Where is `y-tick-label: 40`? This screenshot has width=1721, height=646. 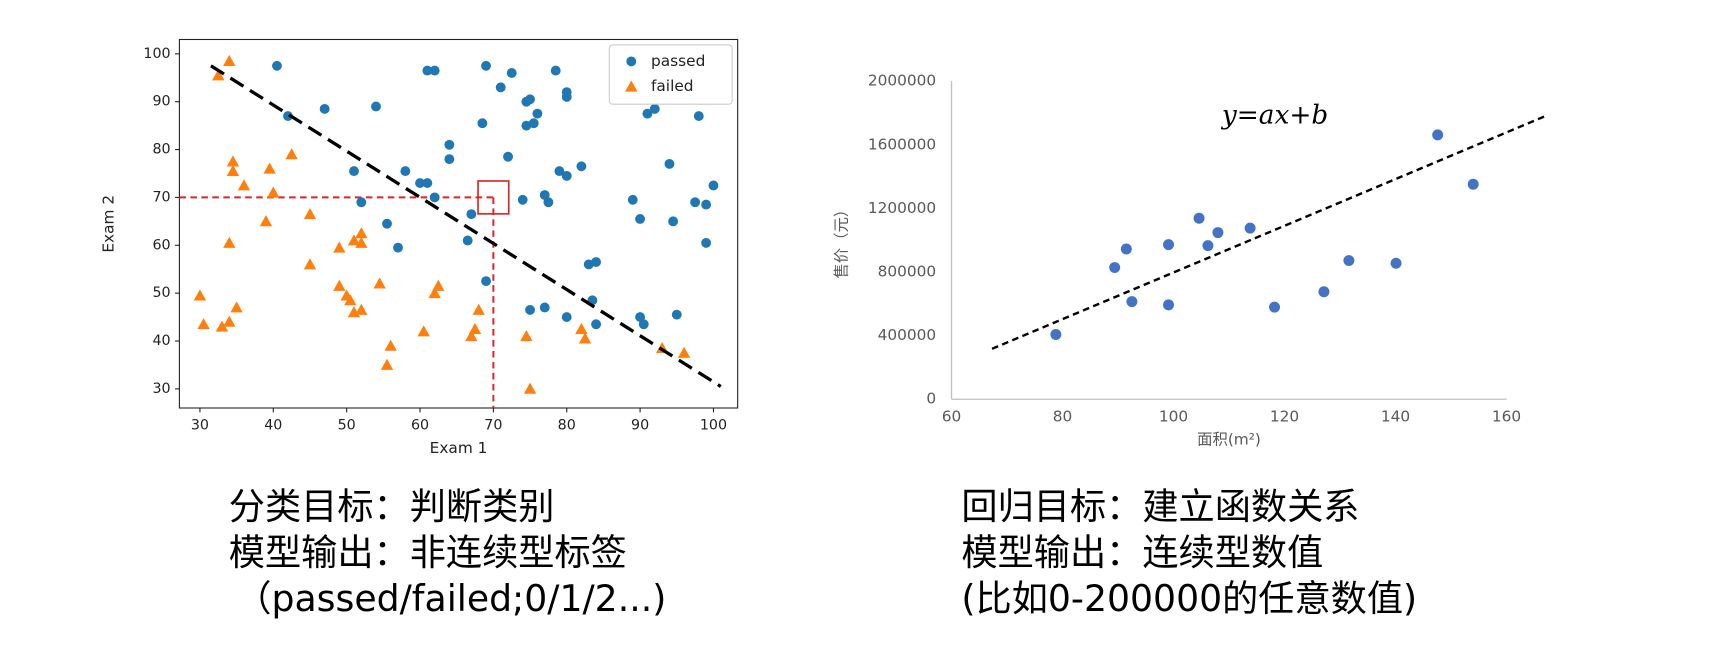 y-tick-label: 40 is located at coordinates (161, 341).